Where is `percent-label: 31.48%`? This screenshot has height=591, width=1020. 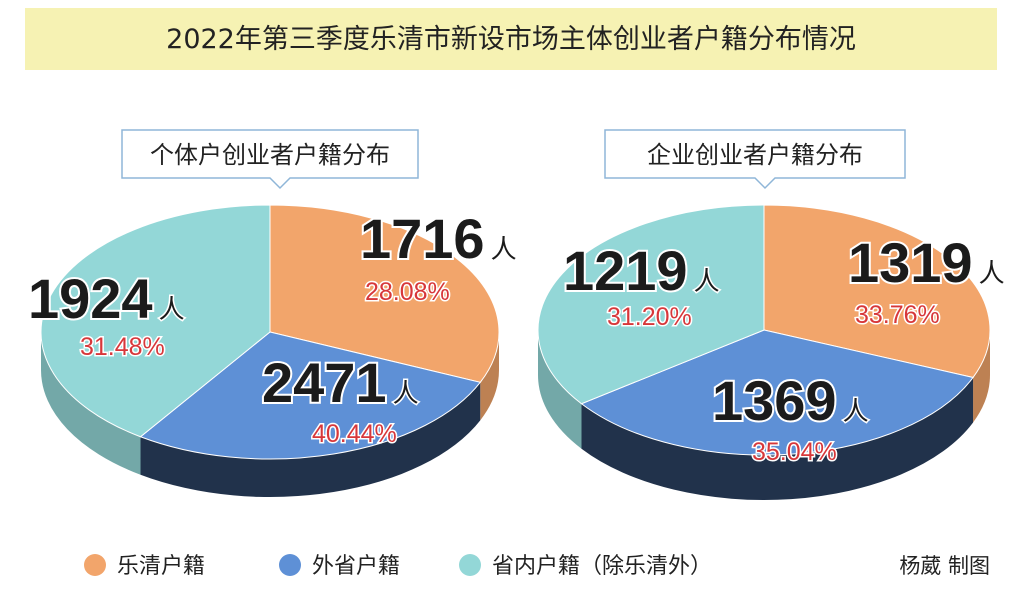 percent-label: 31.48% is located at coordinates (122, 347).